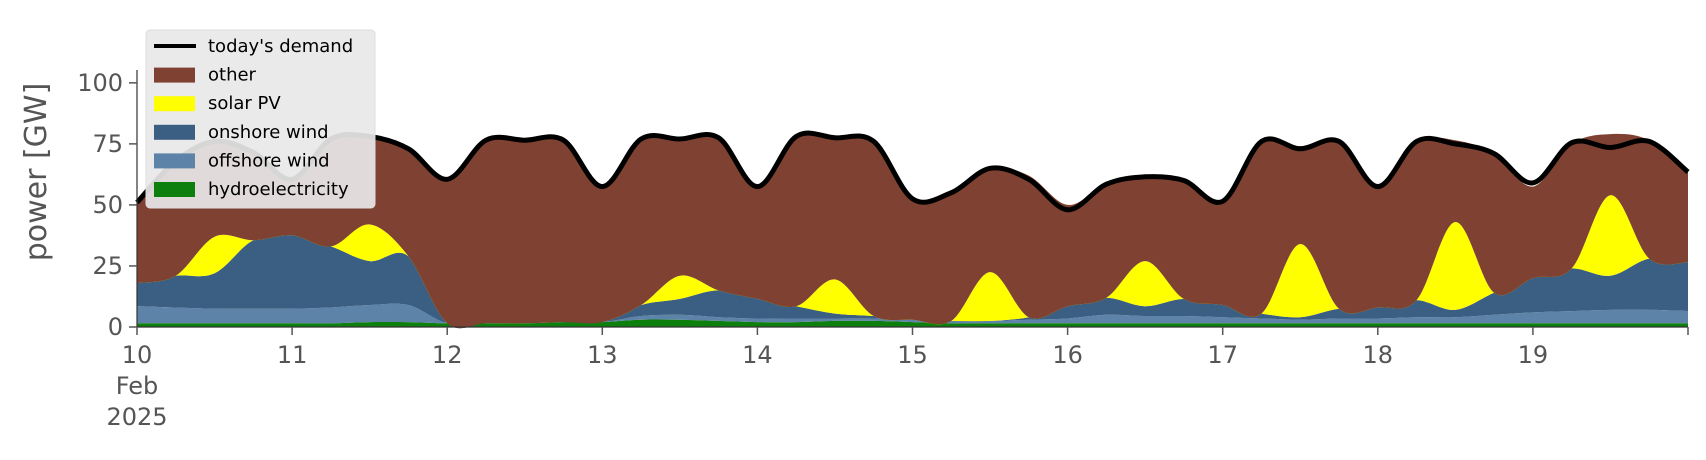 This screenshot has height=460, width=1706. I want to click on legend-swatch-hydroelectricity, so click(174, 189).